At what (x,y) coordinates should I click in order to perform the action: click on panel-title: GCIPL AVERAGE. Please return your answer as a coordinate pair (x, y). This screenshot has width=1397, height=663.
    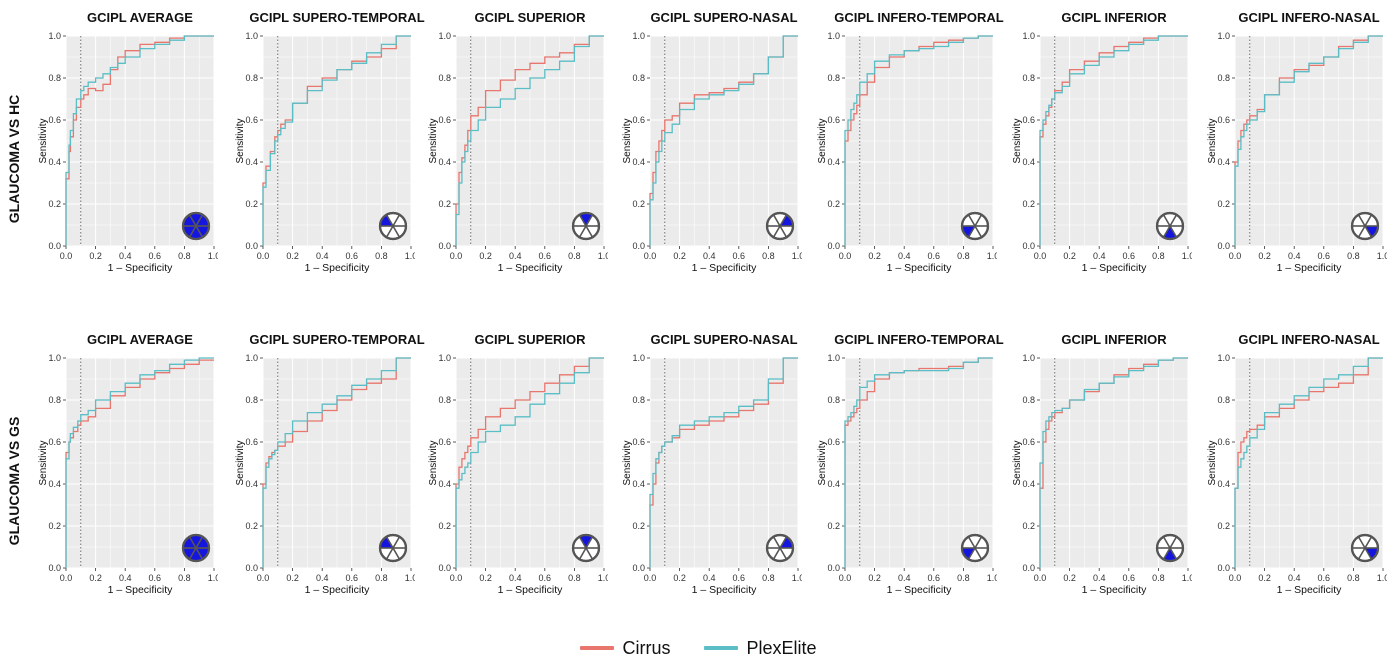
    Looking at the image, I should click on (140, 17).